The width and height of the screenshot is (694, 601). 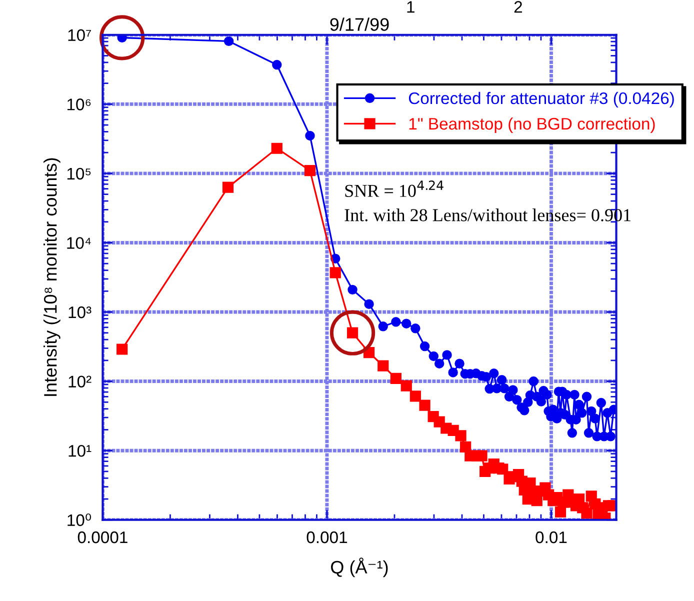 I want to click on y-tick-label: 10⁴, so click(x=79, y=243).